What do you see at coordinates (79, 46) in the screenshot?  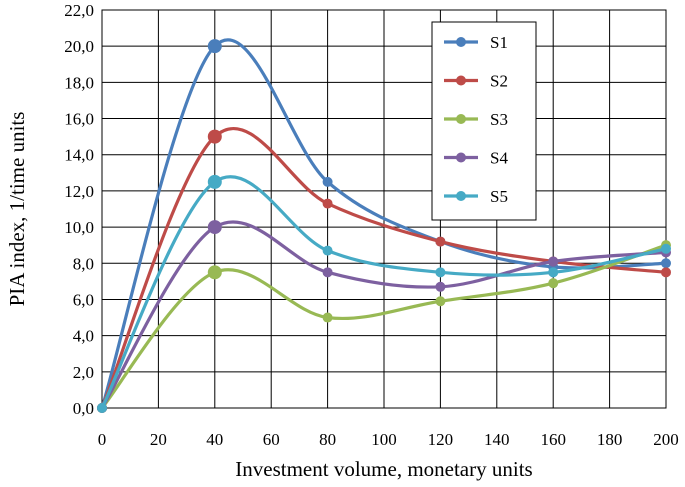 I see `y-tick-label: 20,0` at bounding box center [79, 46].